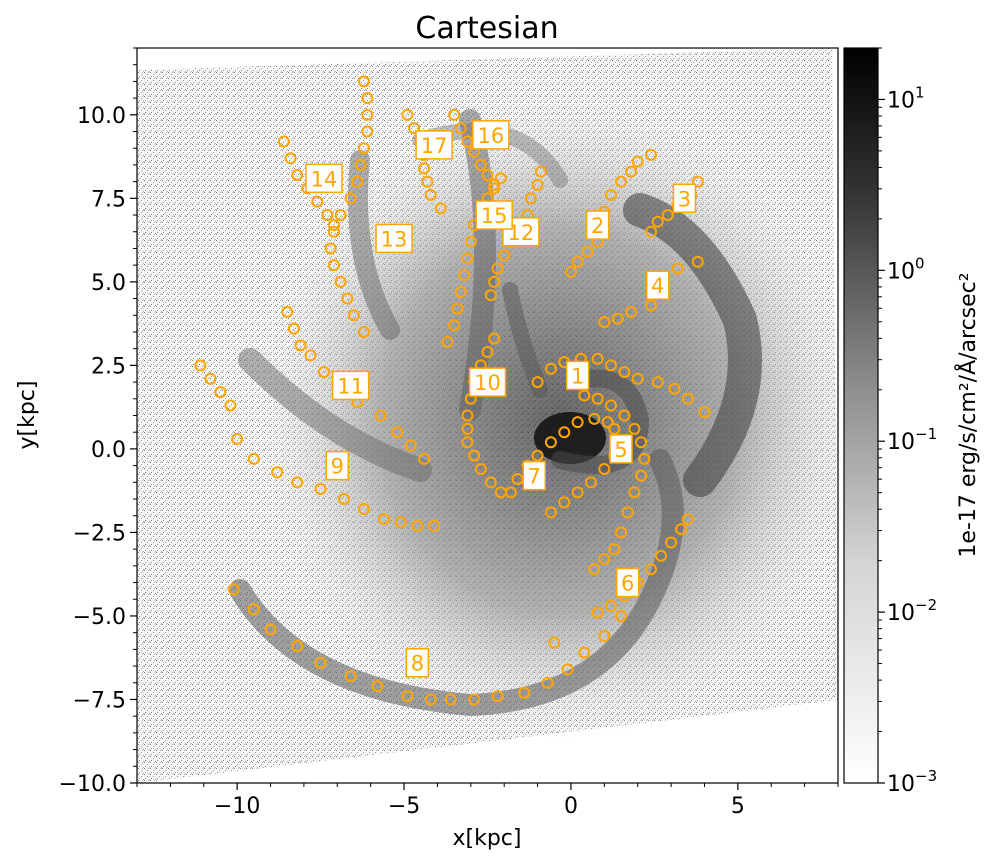 This screenshot has height=867, width=996. What do you see at coordinates (534, 475) in the screenshot?
I see `arm-7-label-box` at bounding box center [534, 475].